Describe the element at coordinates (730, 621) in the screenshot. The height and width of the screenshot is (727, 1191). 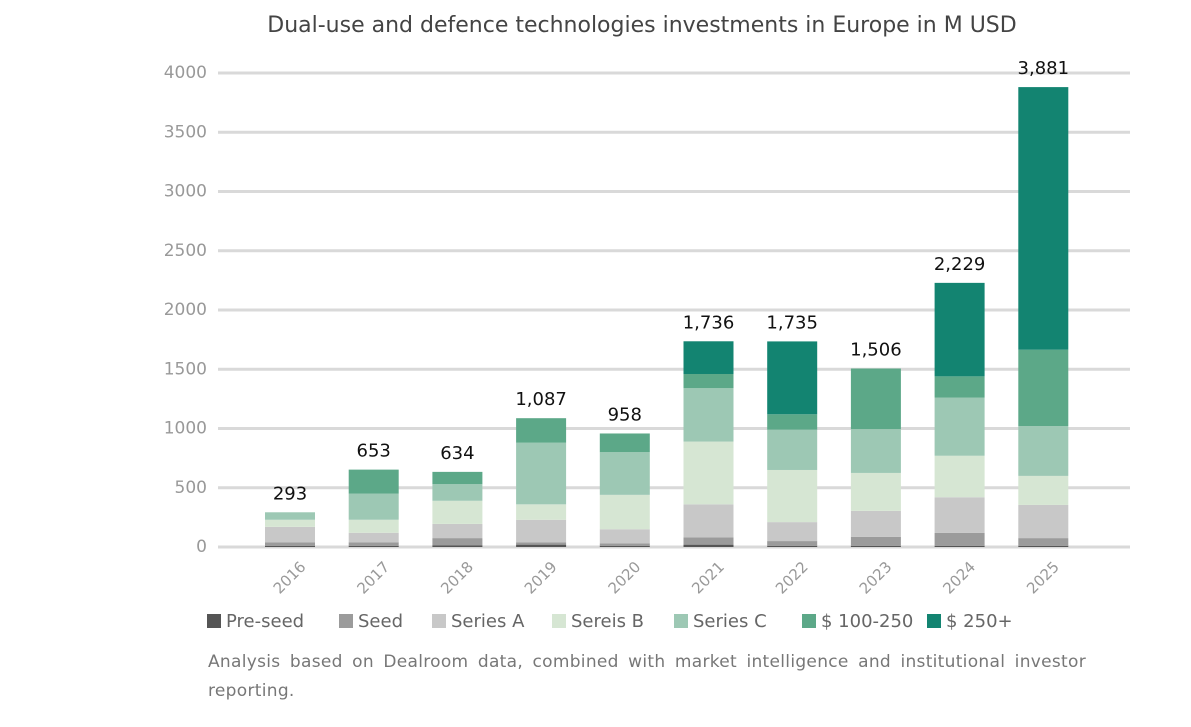
I see `legend-label: Series C` at that location.